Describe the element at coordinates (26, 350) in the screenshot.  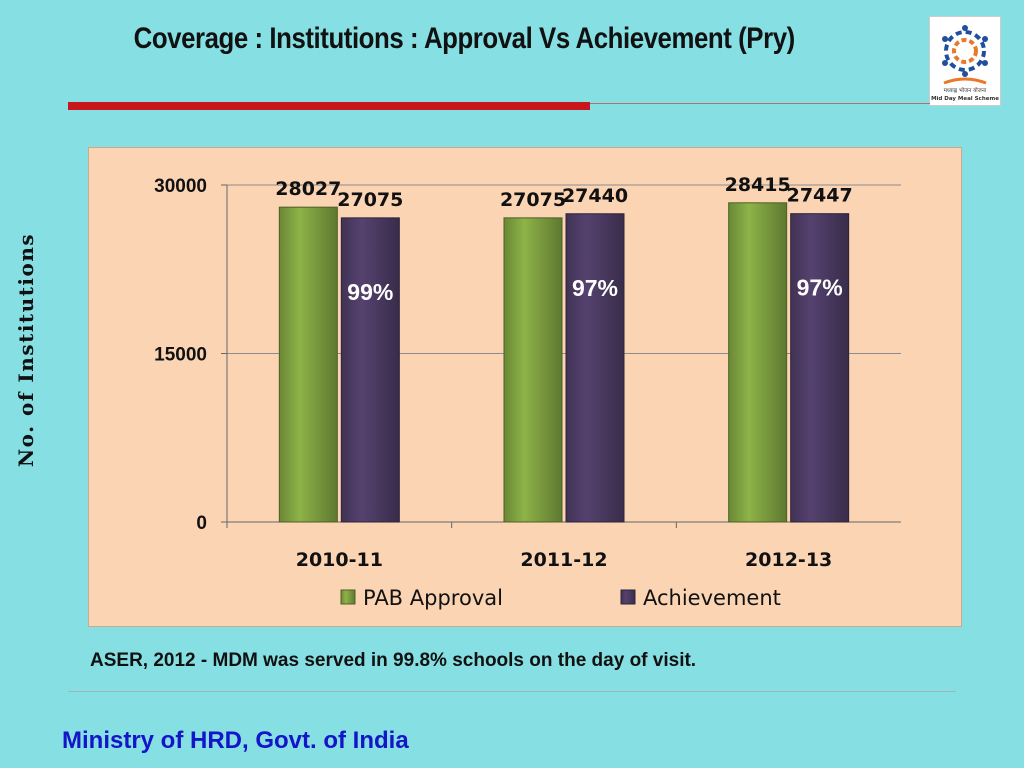
I see `y-axis-label: No. of Institutions` at that location.